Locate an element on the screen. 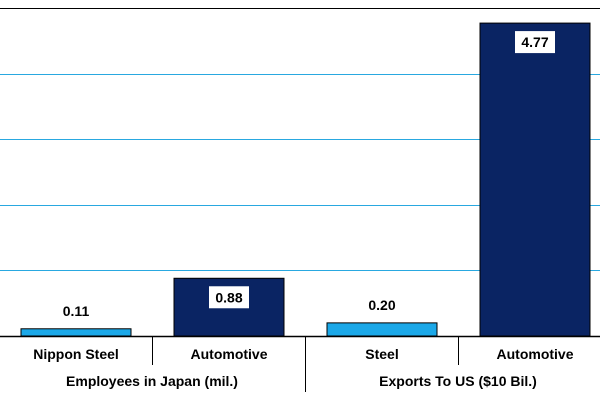 The height and width of the screenshot is (405, 600). data-label: 0.88 is located at coordinates (228, 297).